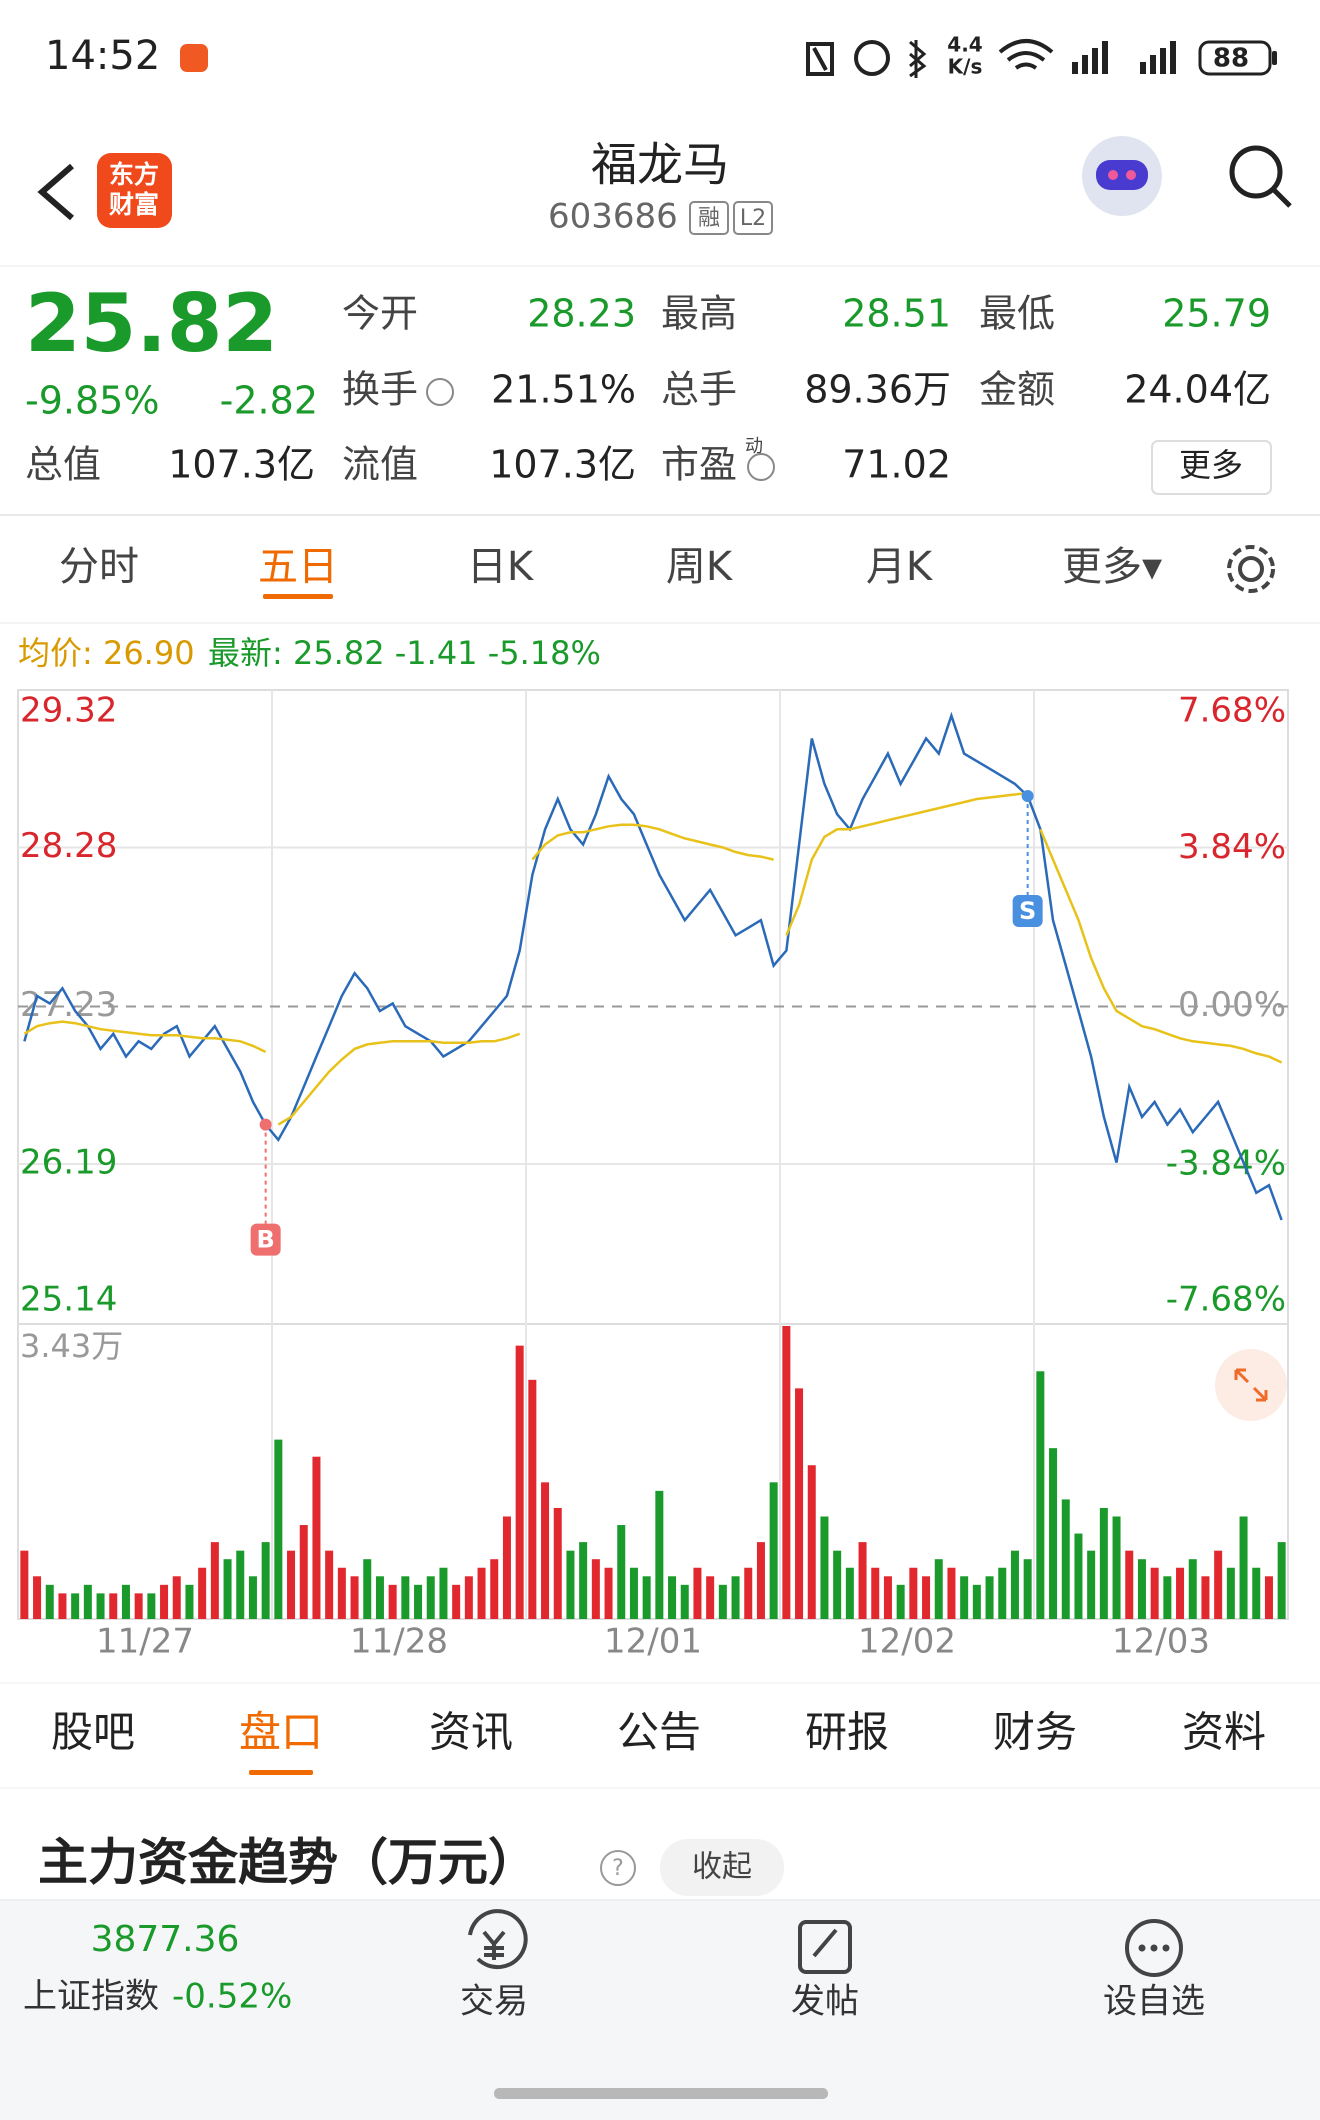 The height and width of the screenshot is (2120, 1320). What do you see at coordinates (404, 653) in the screenshot?
I see `legend-latest: 最新: 25.82 -1.41 -5.18%` at bounding box center [404, 653].